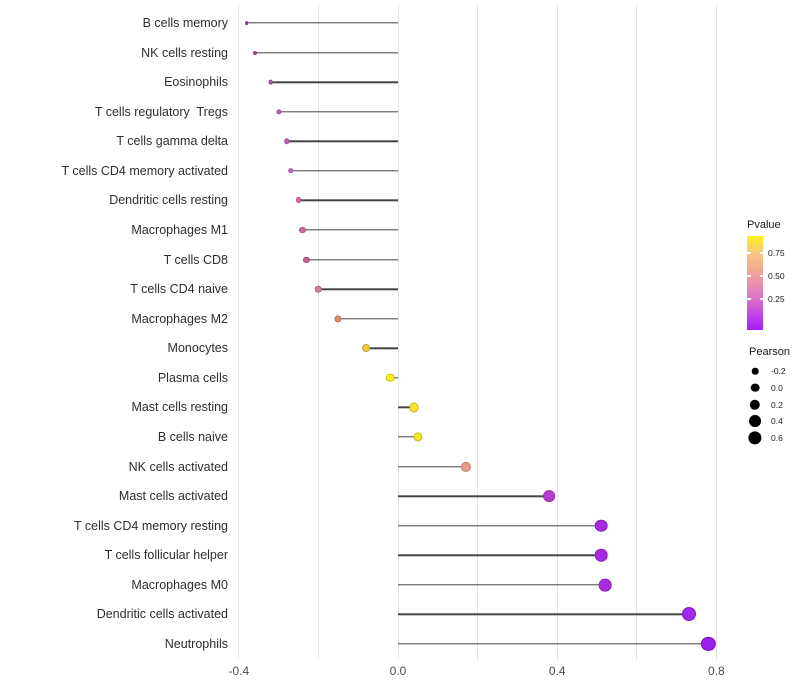 The width and height of the screenshot is (800, 700). I want to click on category-label: T cells regulatory Tregs, so click(161, 111).